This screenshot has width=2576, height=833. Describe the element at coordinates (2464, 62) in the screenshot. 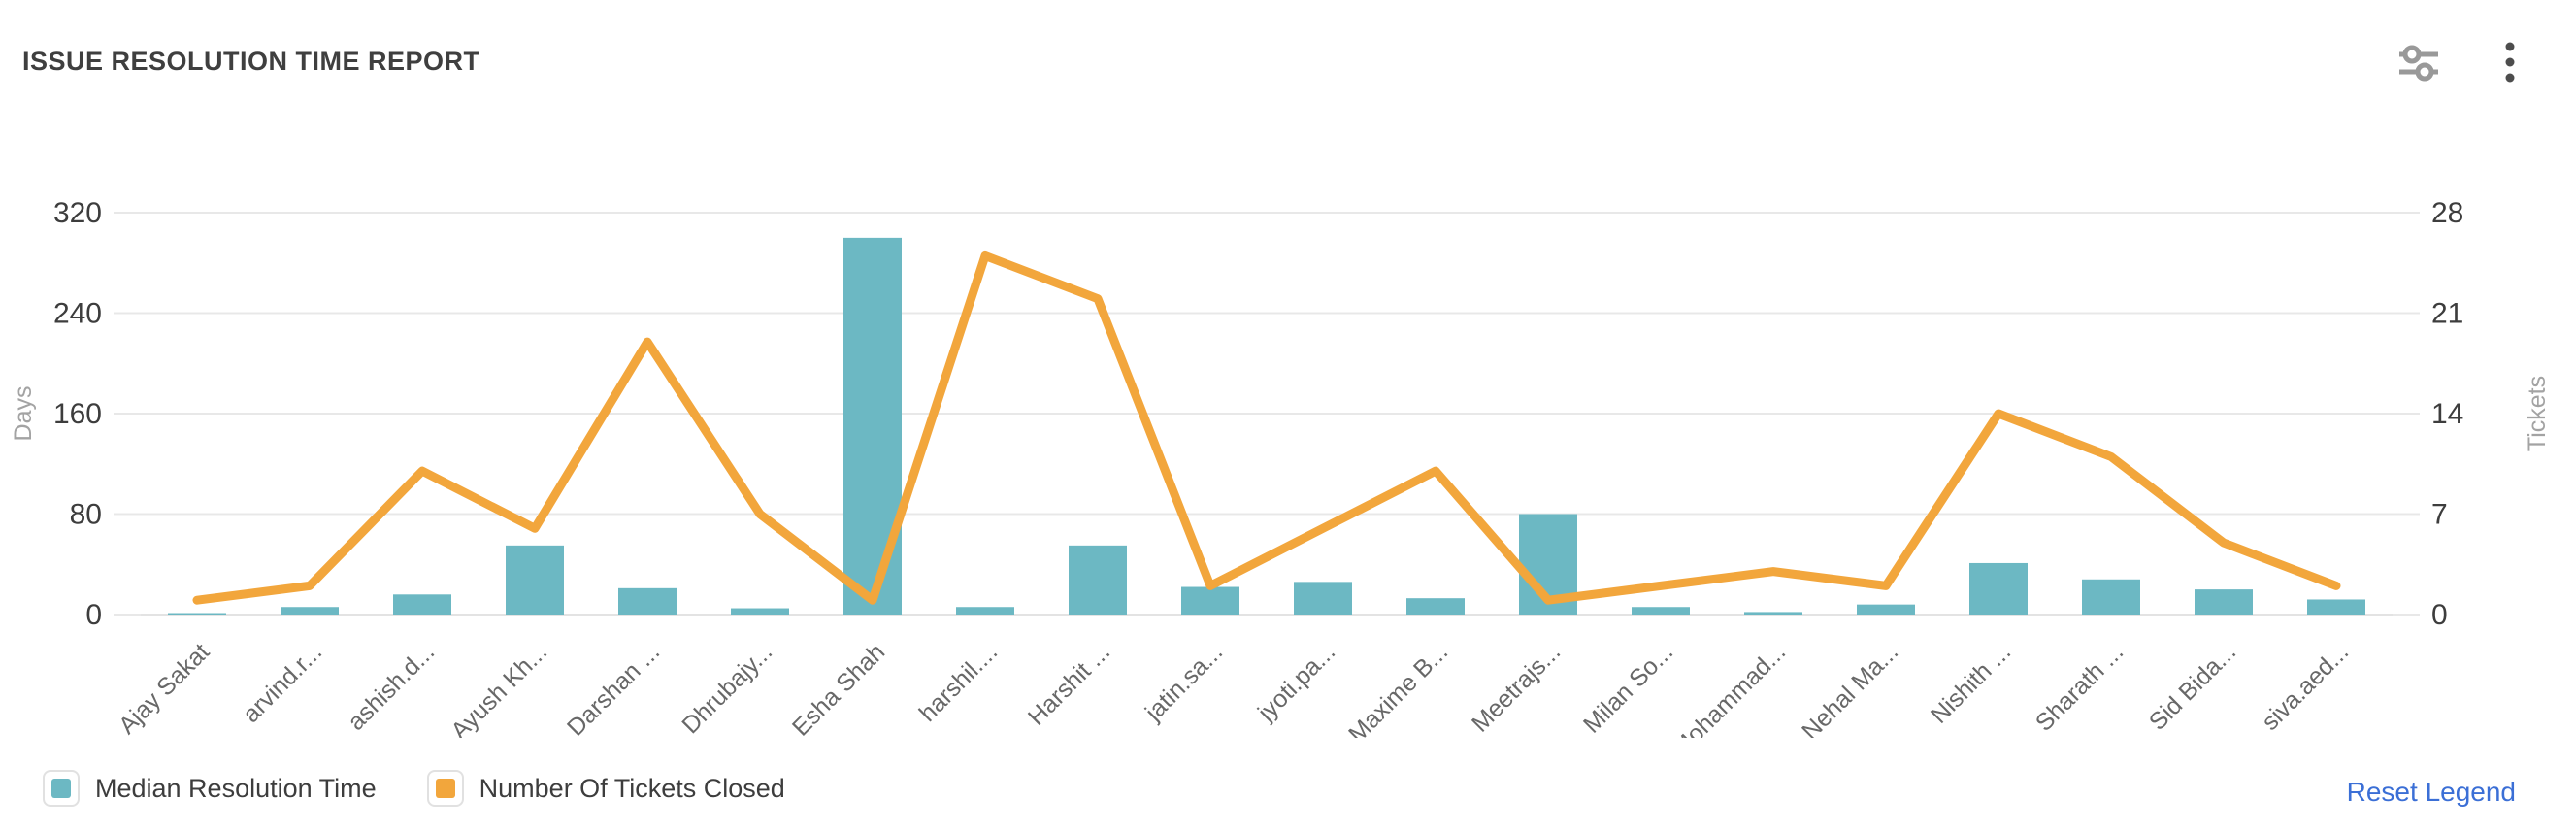

I see `header-actions` at that location.